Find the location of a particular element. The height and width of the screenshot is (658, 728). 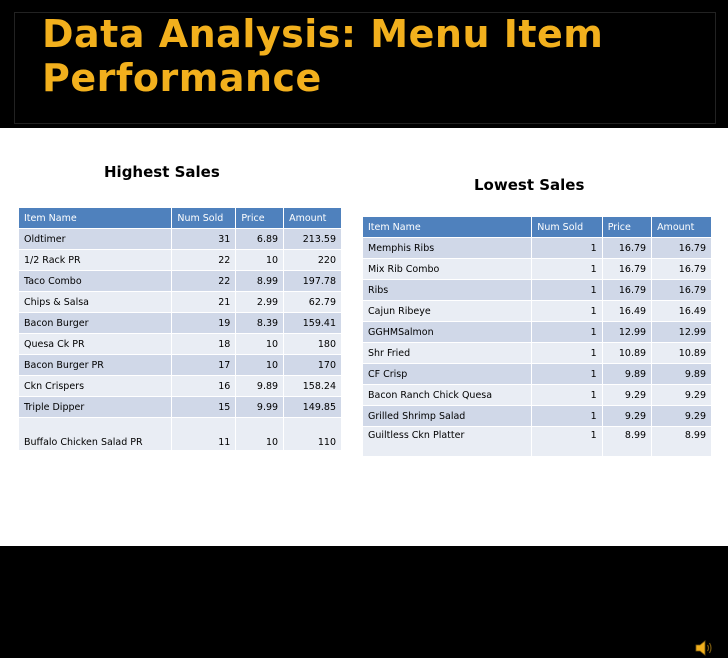

cell-item-name: Triple Dipper is located at coordinates (95, 407).